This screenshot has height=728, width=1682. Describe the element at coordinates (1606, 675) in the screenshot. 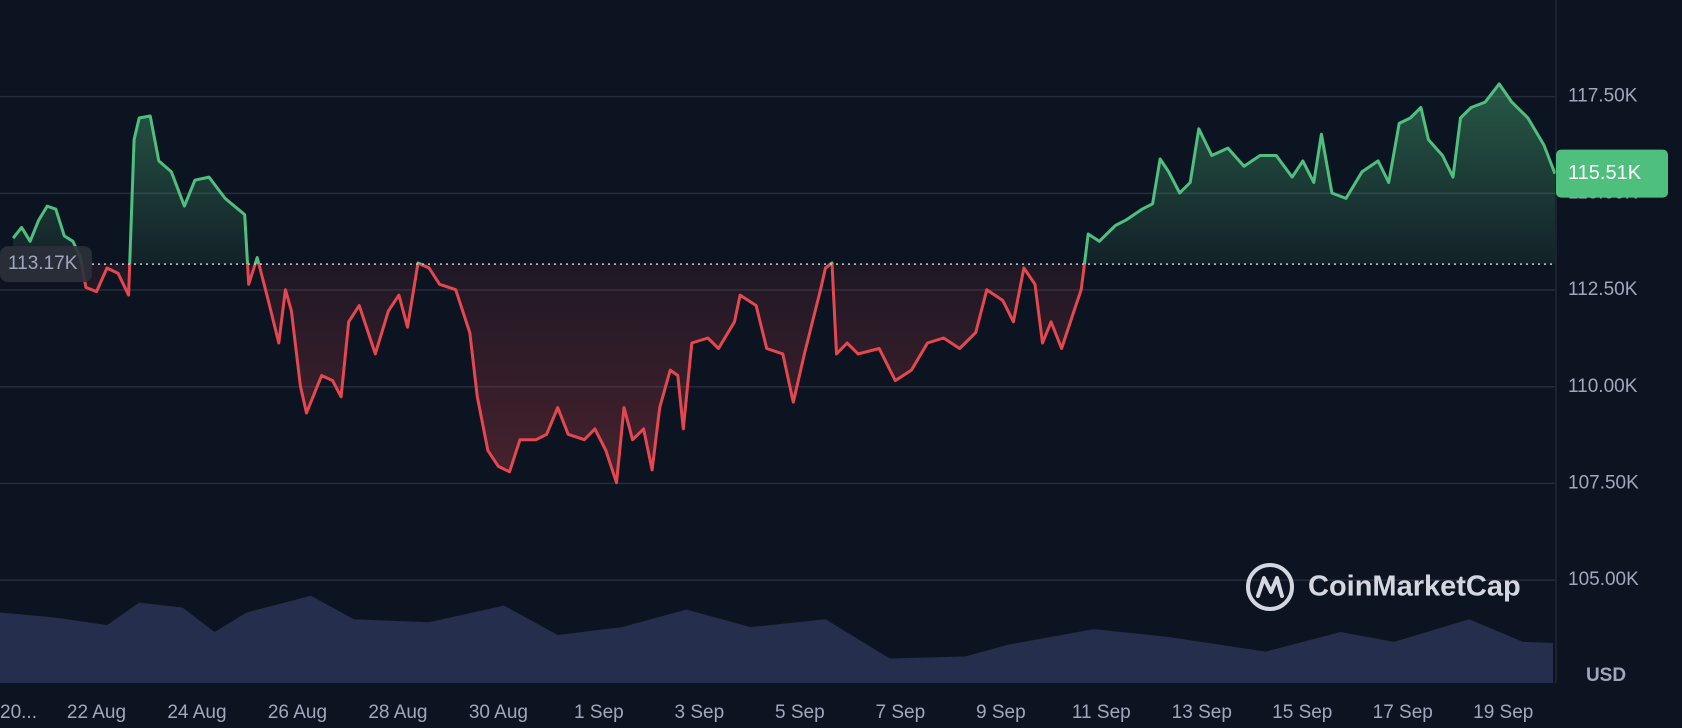

I see `currency-label: USD` at that location.